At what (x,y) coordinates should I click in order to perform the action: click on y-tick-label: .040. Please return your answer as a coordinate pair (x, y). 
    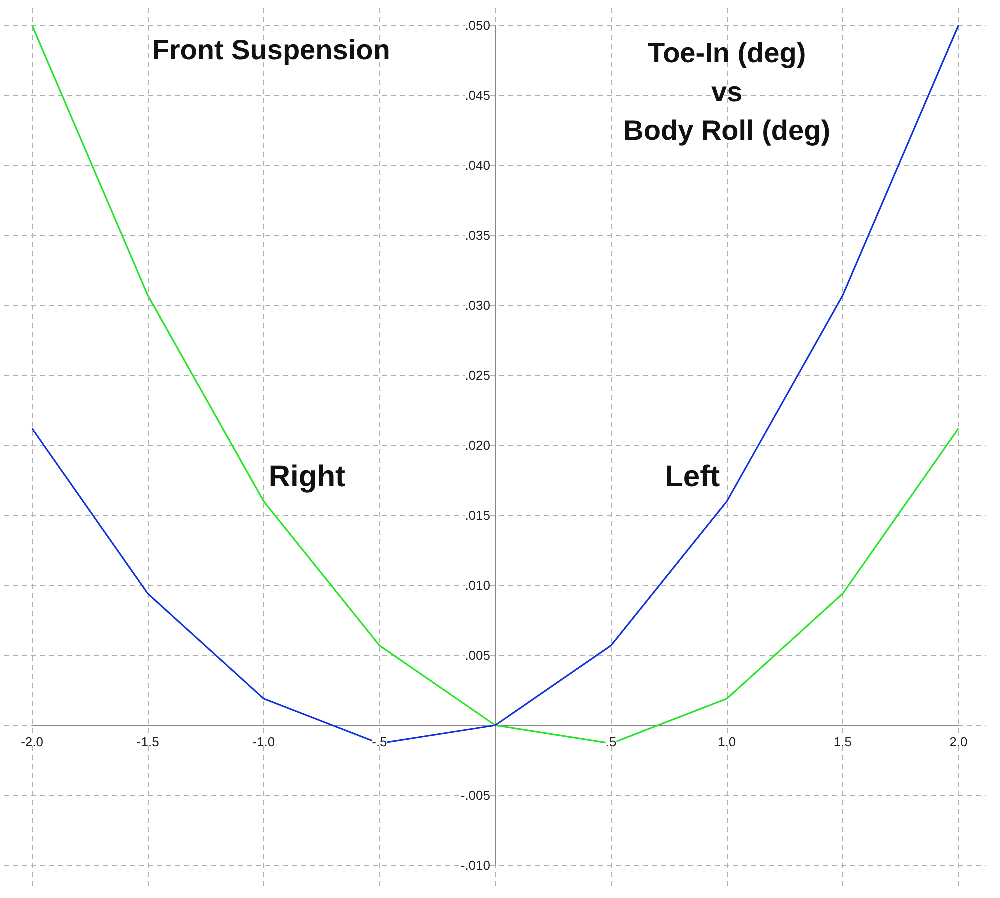
    Looking at the image, I should click on (478, 165).